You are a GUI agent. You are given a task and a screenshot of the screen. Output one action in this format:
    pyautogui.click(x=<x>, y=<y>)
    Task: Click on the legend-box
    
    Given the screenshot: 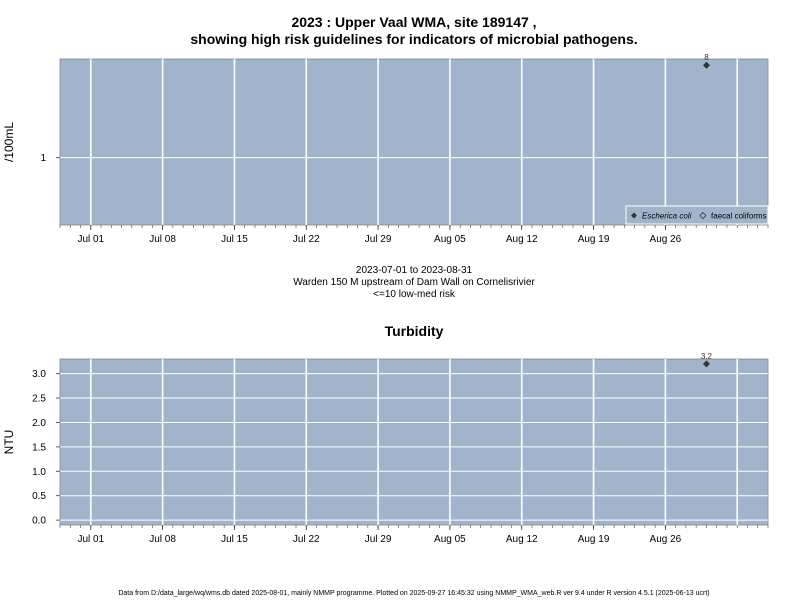 What is the action you would take?
    pyautogui.click(x=697, y=215)
    